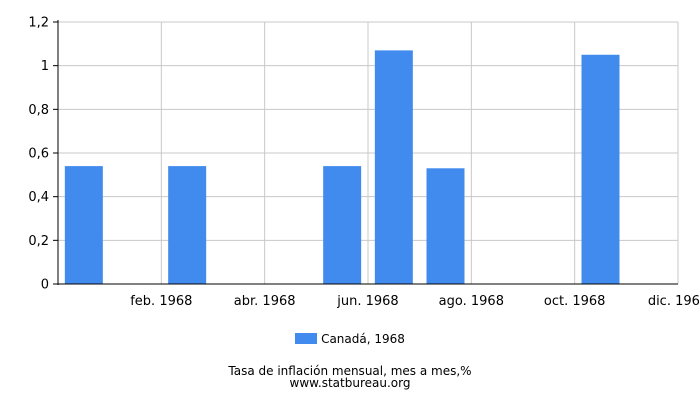 The height and width of the screenshot is (400, 700). Describe the element at coordinates (38, 23) in the screenshot. I see `y-tick-label: 1,2` at that location.